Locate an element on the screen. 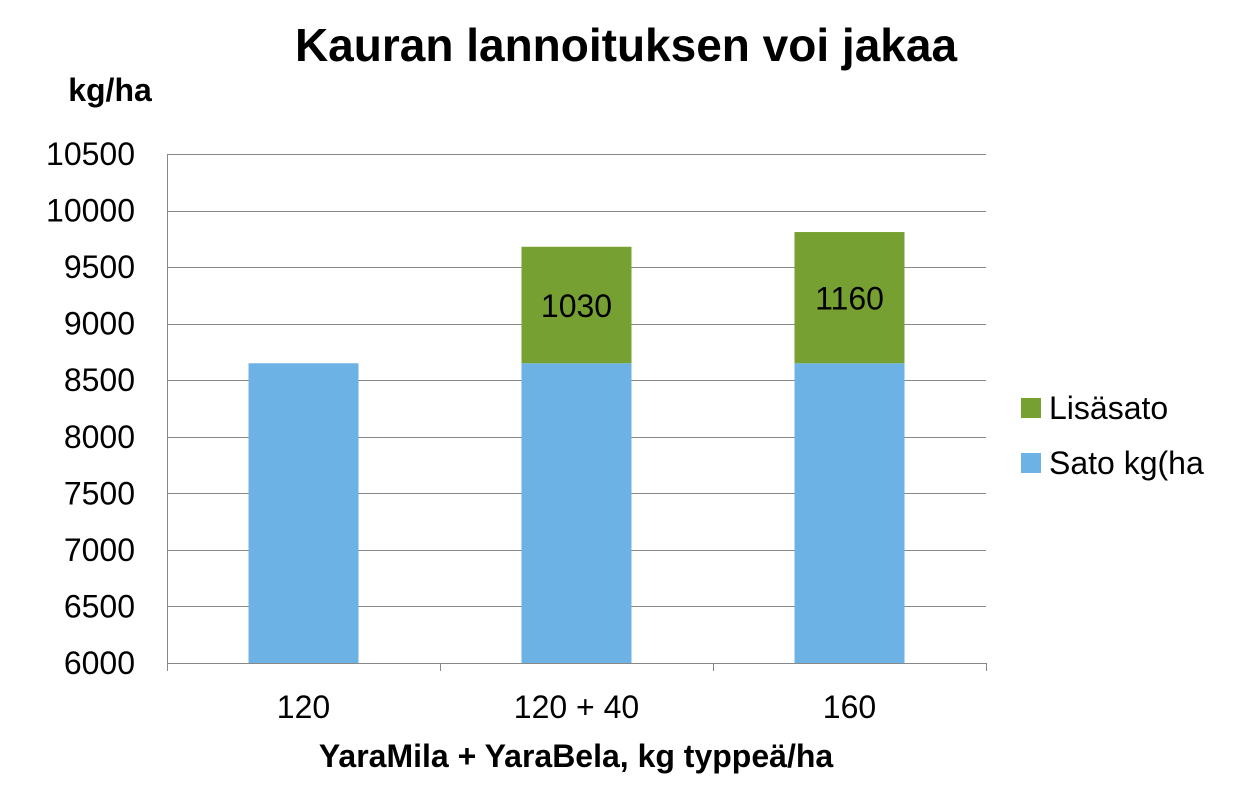 The height and width of the screenshot is (791, 1252). x-tick-label: 120 is located at coordinates (303, 707).